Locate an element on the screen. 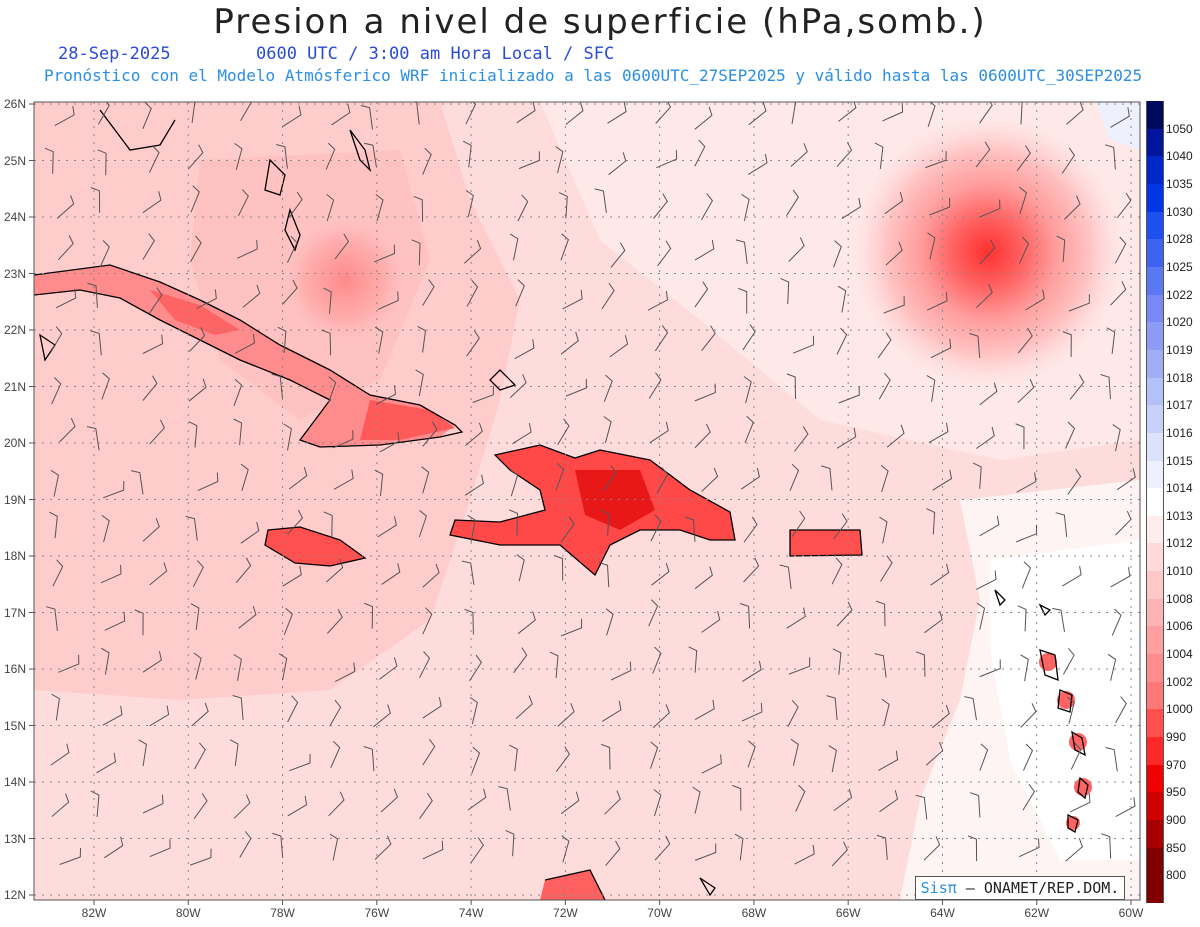  colorbar-label: 1028 is located at coordinates (1179, 239).